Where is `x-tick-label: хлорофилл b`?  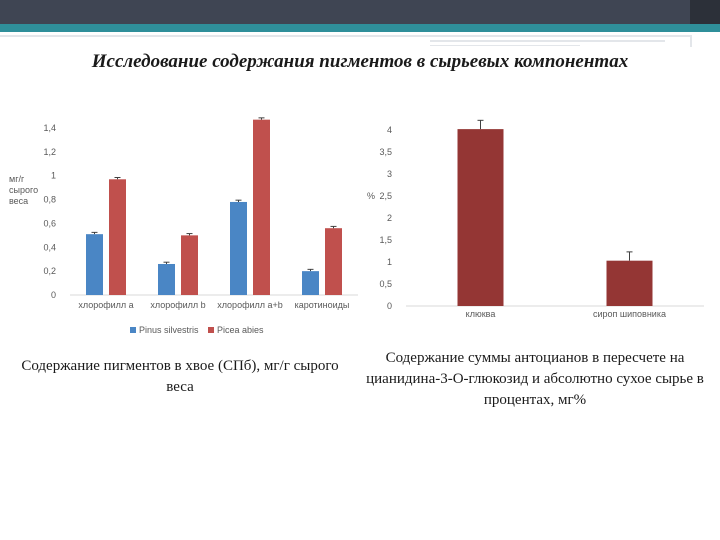 x-tick-label: хлорофилл b is located at coordinates (177, 305).